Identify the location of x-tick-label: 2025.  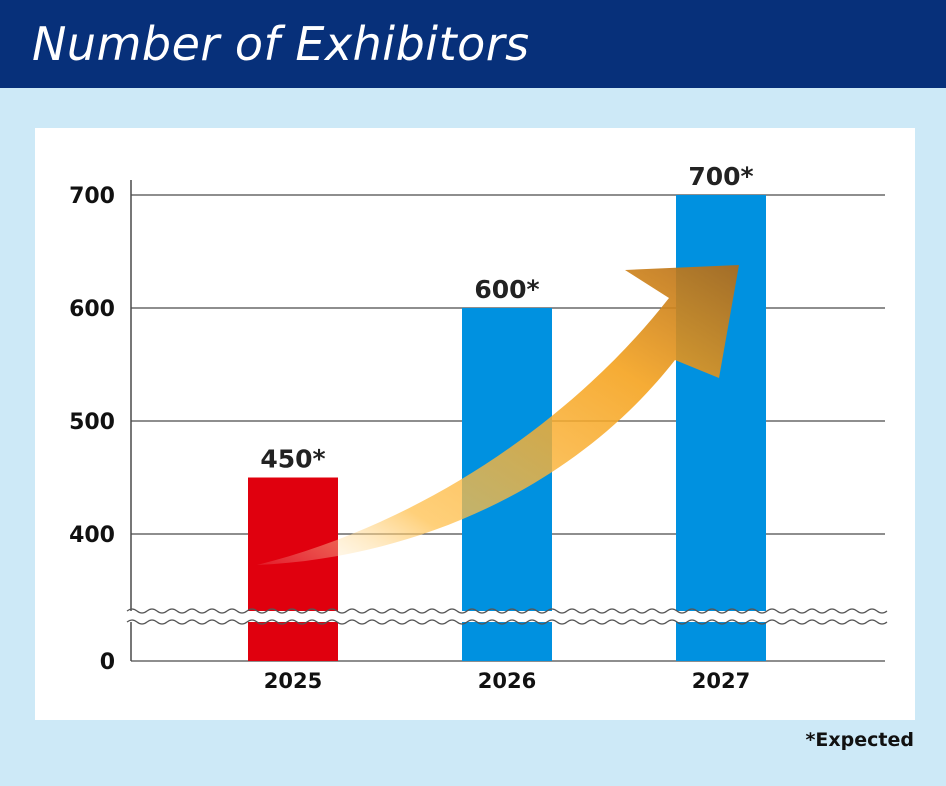
(293, 681).